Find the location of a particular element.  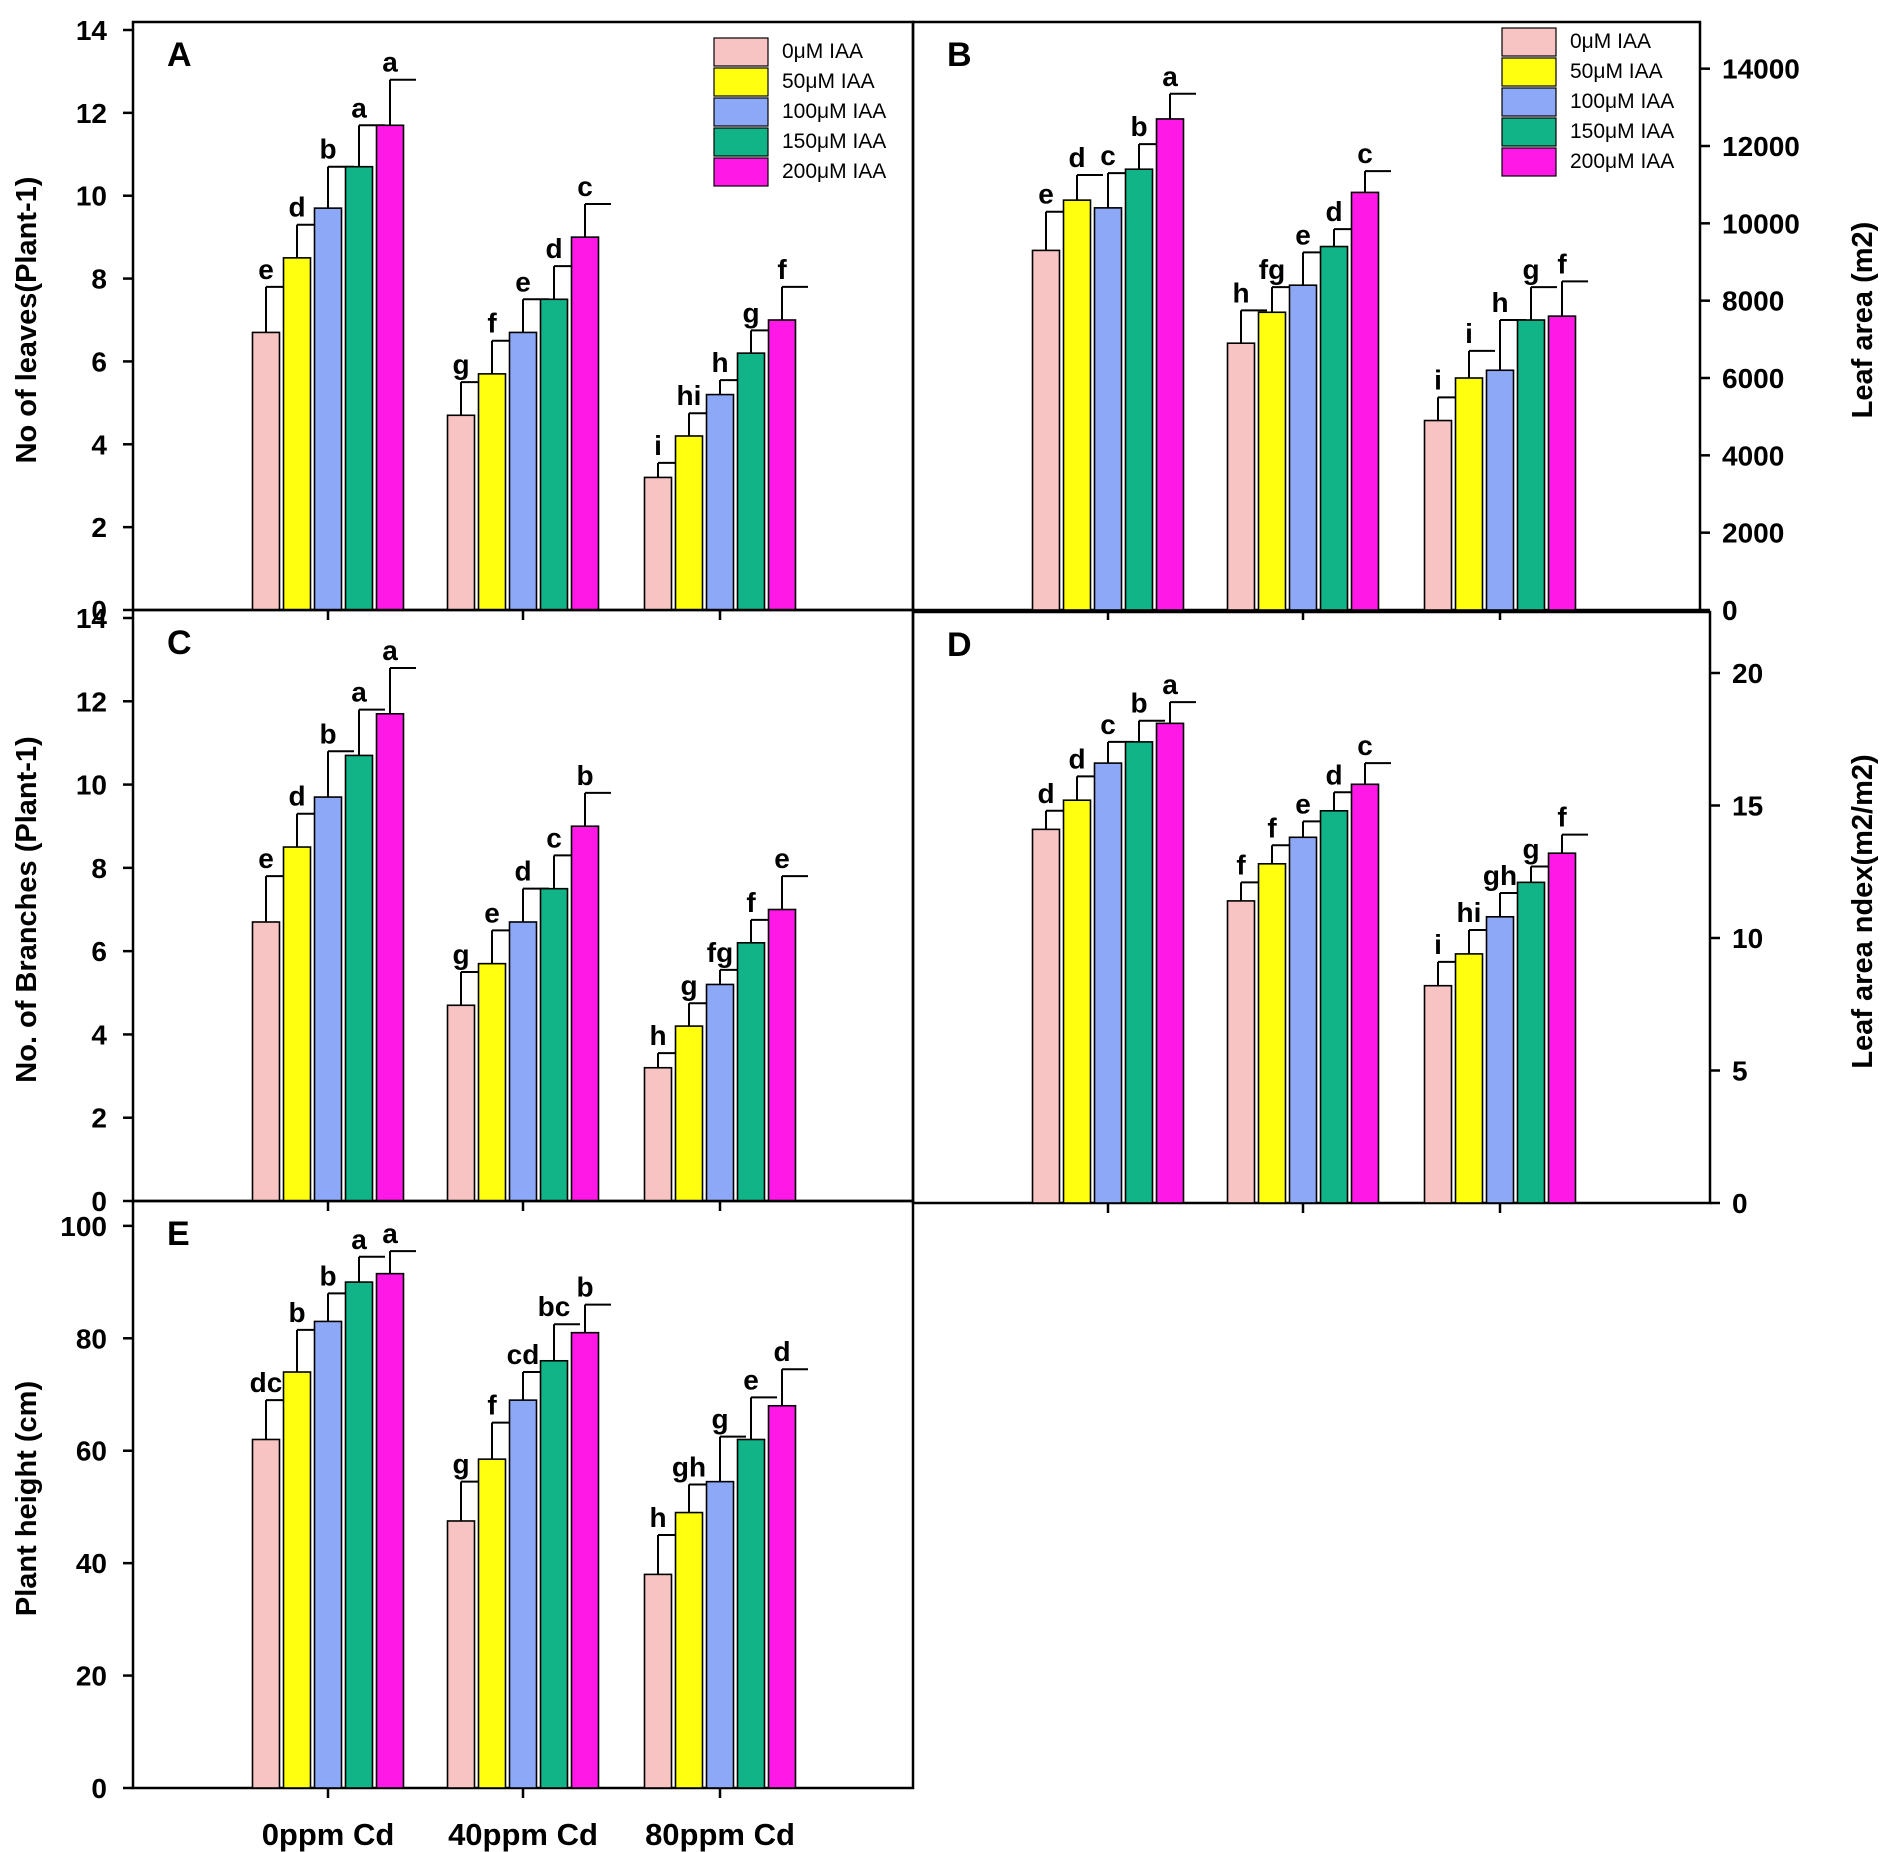

y-tick-label: 2 is located at coordinates (99, 1118).